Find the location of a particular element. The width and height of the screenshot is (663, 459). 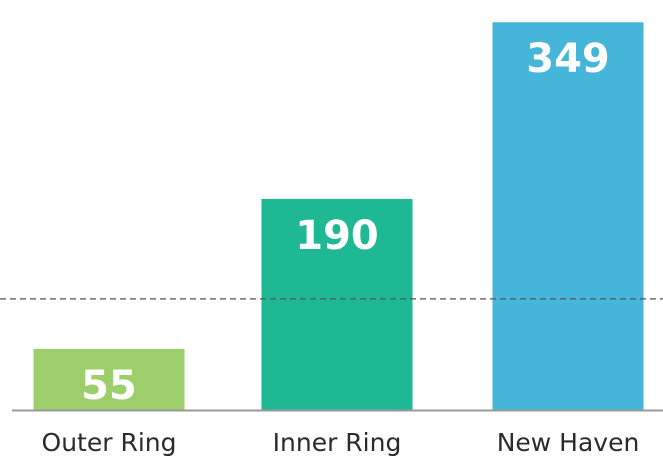

x-tick-label-new-haven: New Haven is located at coordinates (568, 442).